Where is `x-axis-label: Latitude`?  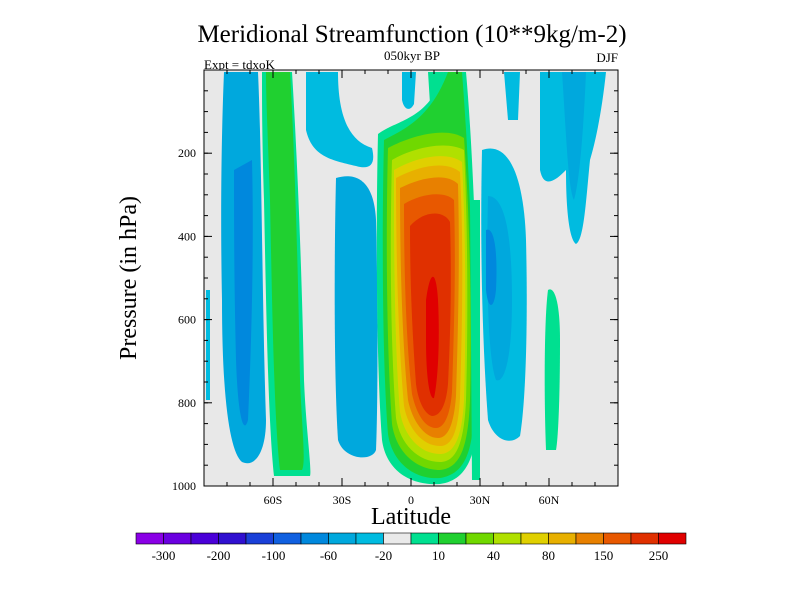 x-axis-label: Latitude is located at coordinates (411, 517).